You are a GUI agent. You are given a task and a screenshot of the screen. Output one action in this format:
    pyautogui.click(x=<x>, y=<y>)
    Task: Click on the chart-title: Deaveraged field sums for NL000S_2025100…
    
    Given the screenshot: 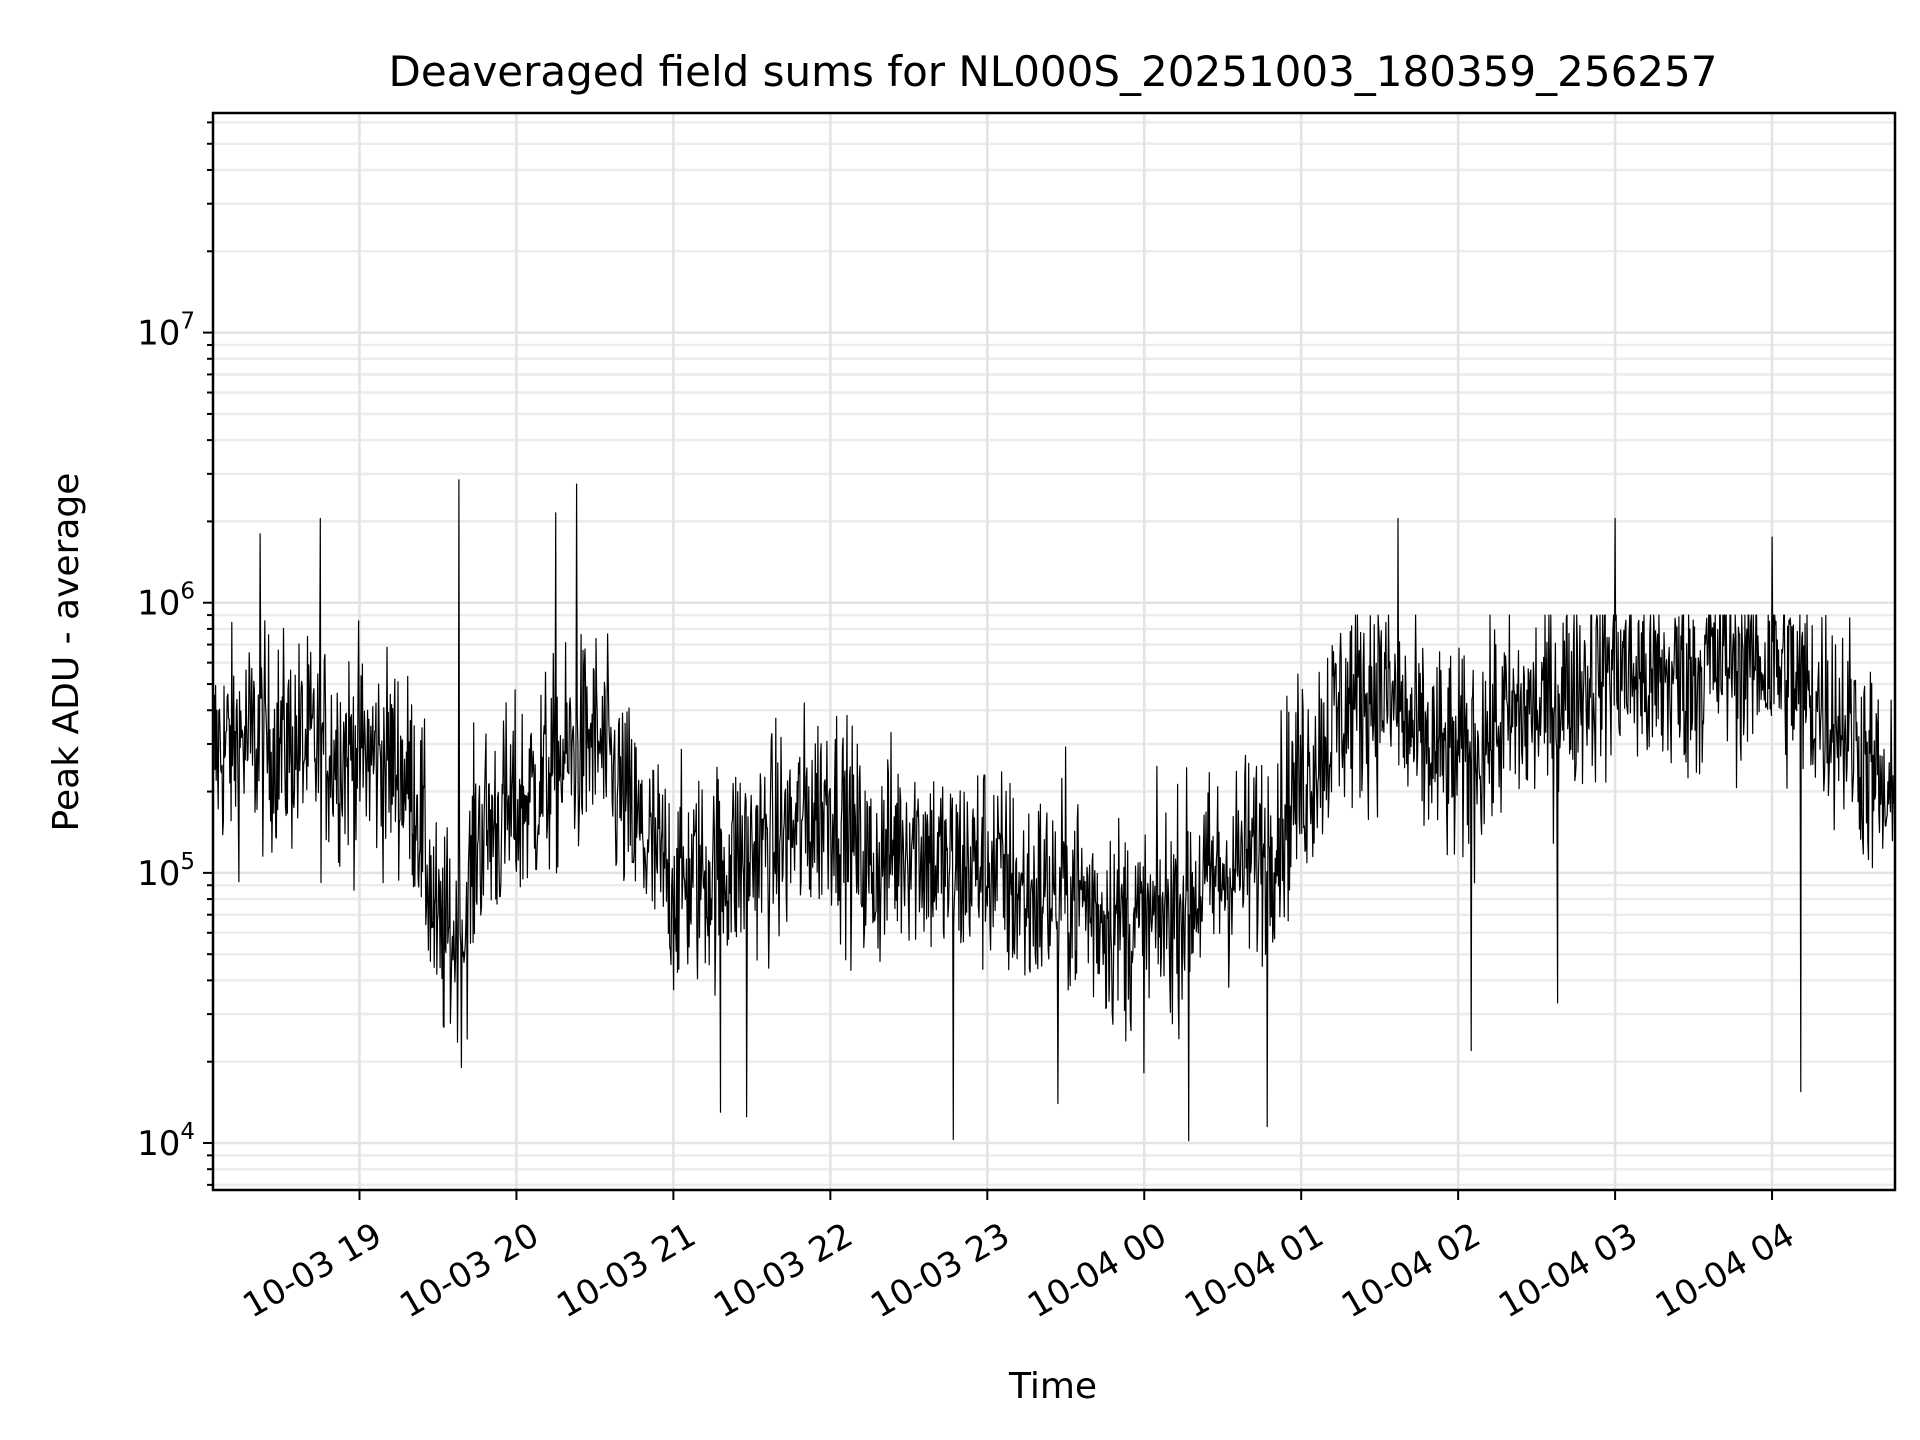 What is the action you would take?
    pyautogui.click(x=1053, y=71)
    